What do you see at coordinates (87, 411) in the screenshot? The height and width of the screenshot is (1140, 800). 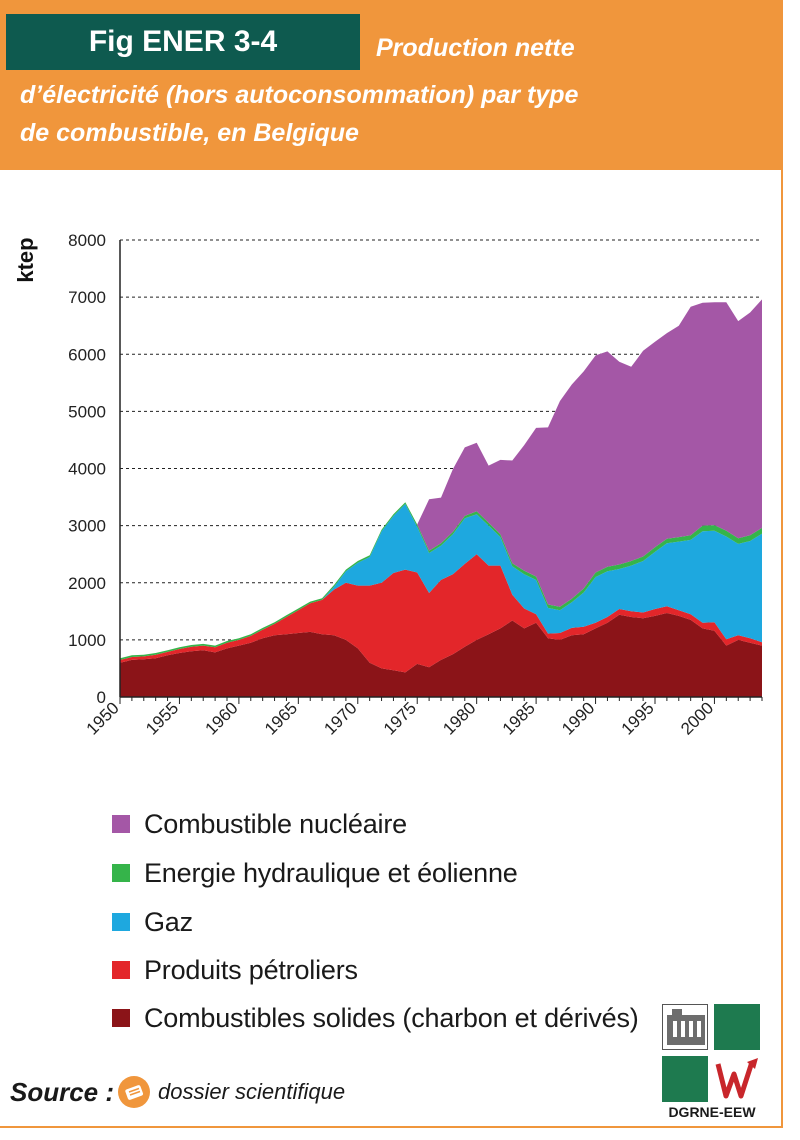 I see `y-tick-label-5000: 5000` at bounding box center [87, 411].